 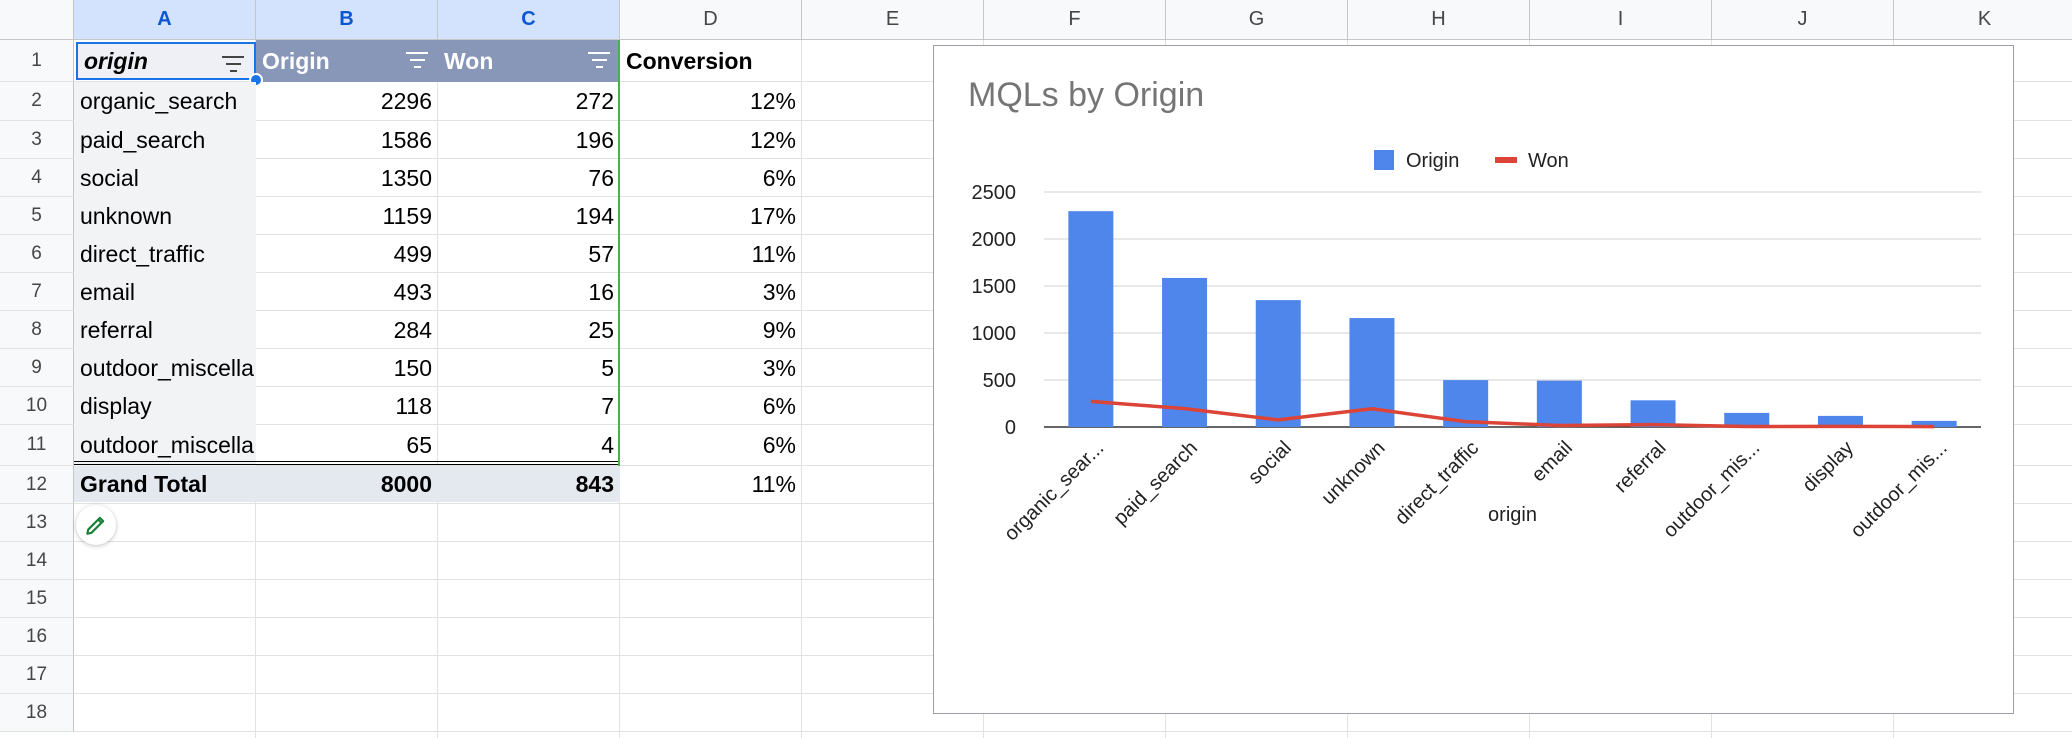 I want to click on pivot-cell-won: 5, so click(x=607, y=367).